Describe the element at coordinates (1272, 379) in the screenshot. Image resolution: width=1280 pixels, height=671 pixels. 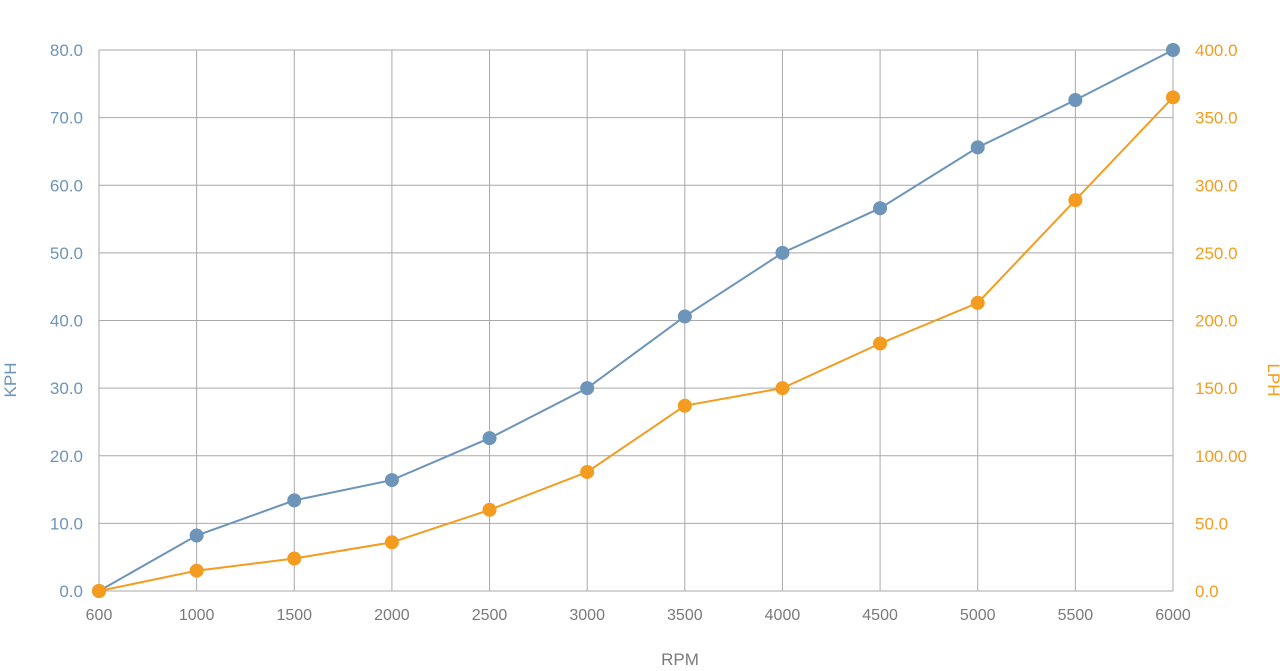
I see `y-right-axis-title: LPH` at that location.